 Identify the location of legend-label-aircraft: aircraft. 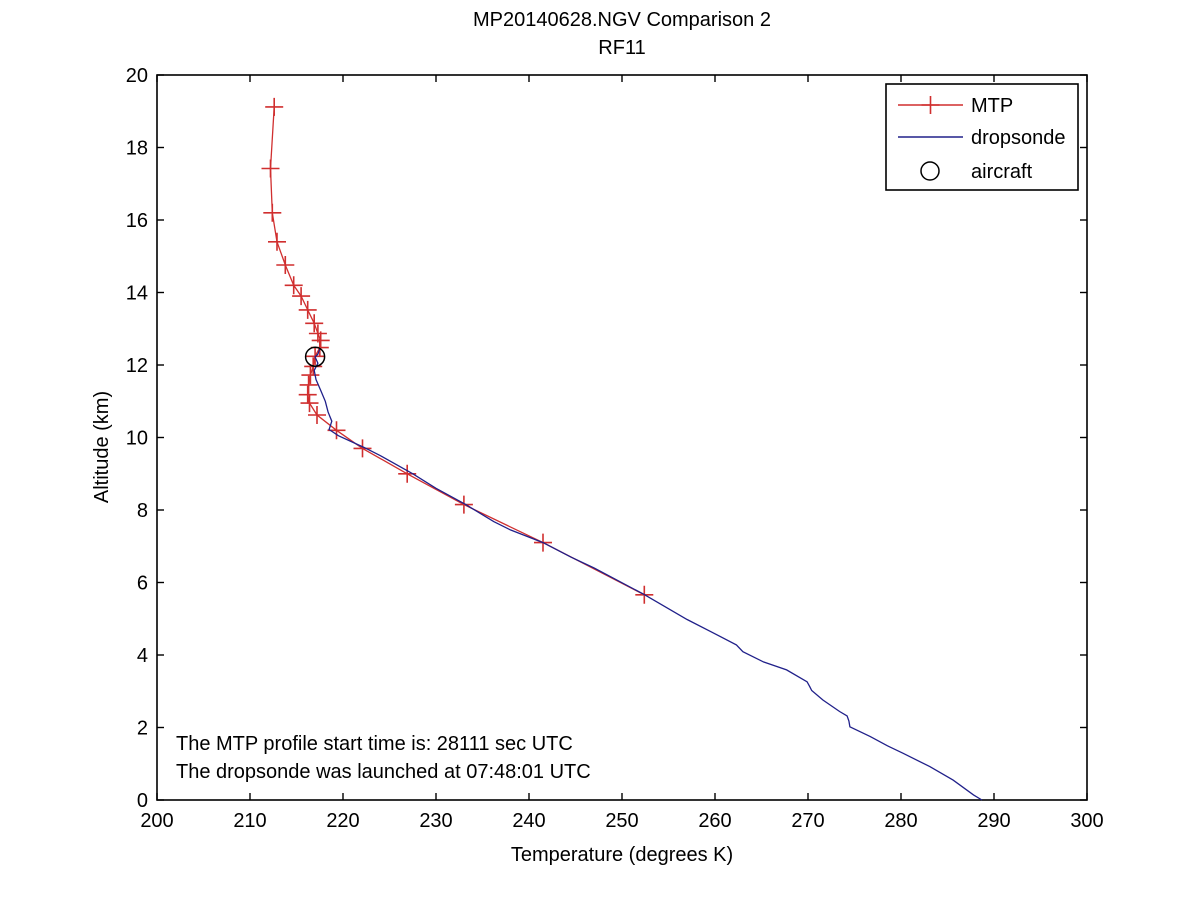
(1002, 172).